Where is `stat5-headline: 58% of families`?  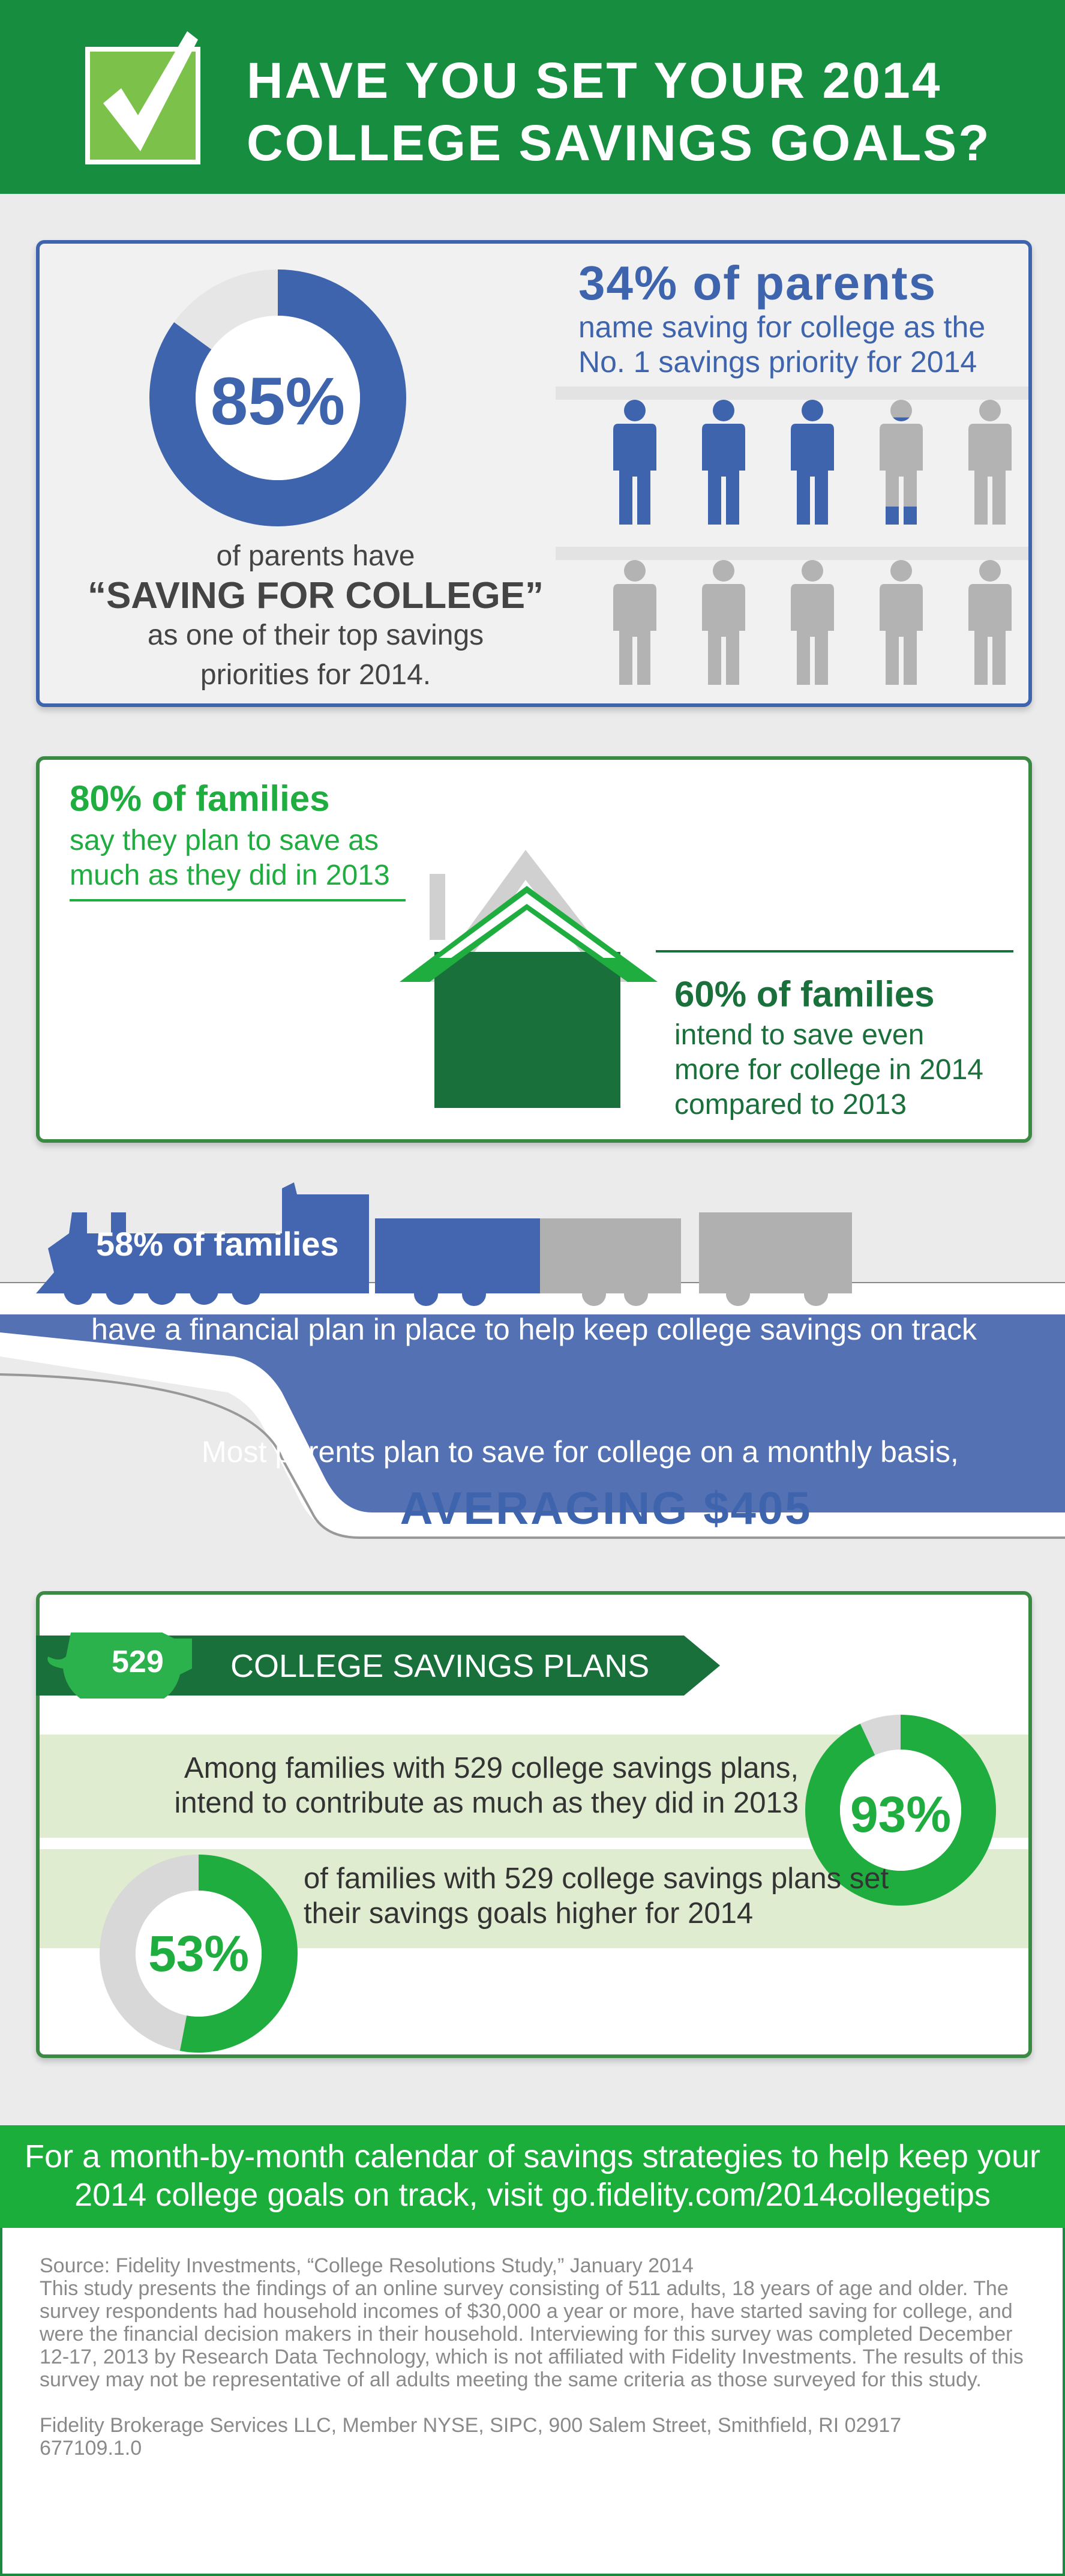
stat5-headline: 58% of families is located at coordinates (217, 1244).